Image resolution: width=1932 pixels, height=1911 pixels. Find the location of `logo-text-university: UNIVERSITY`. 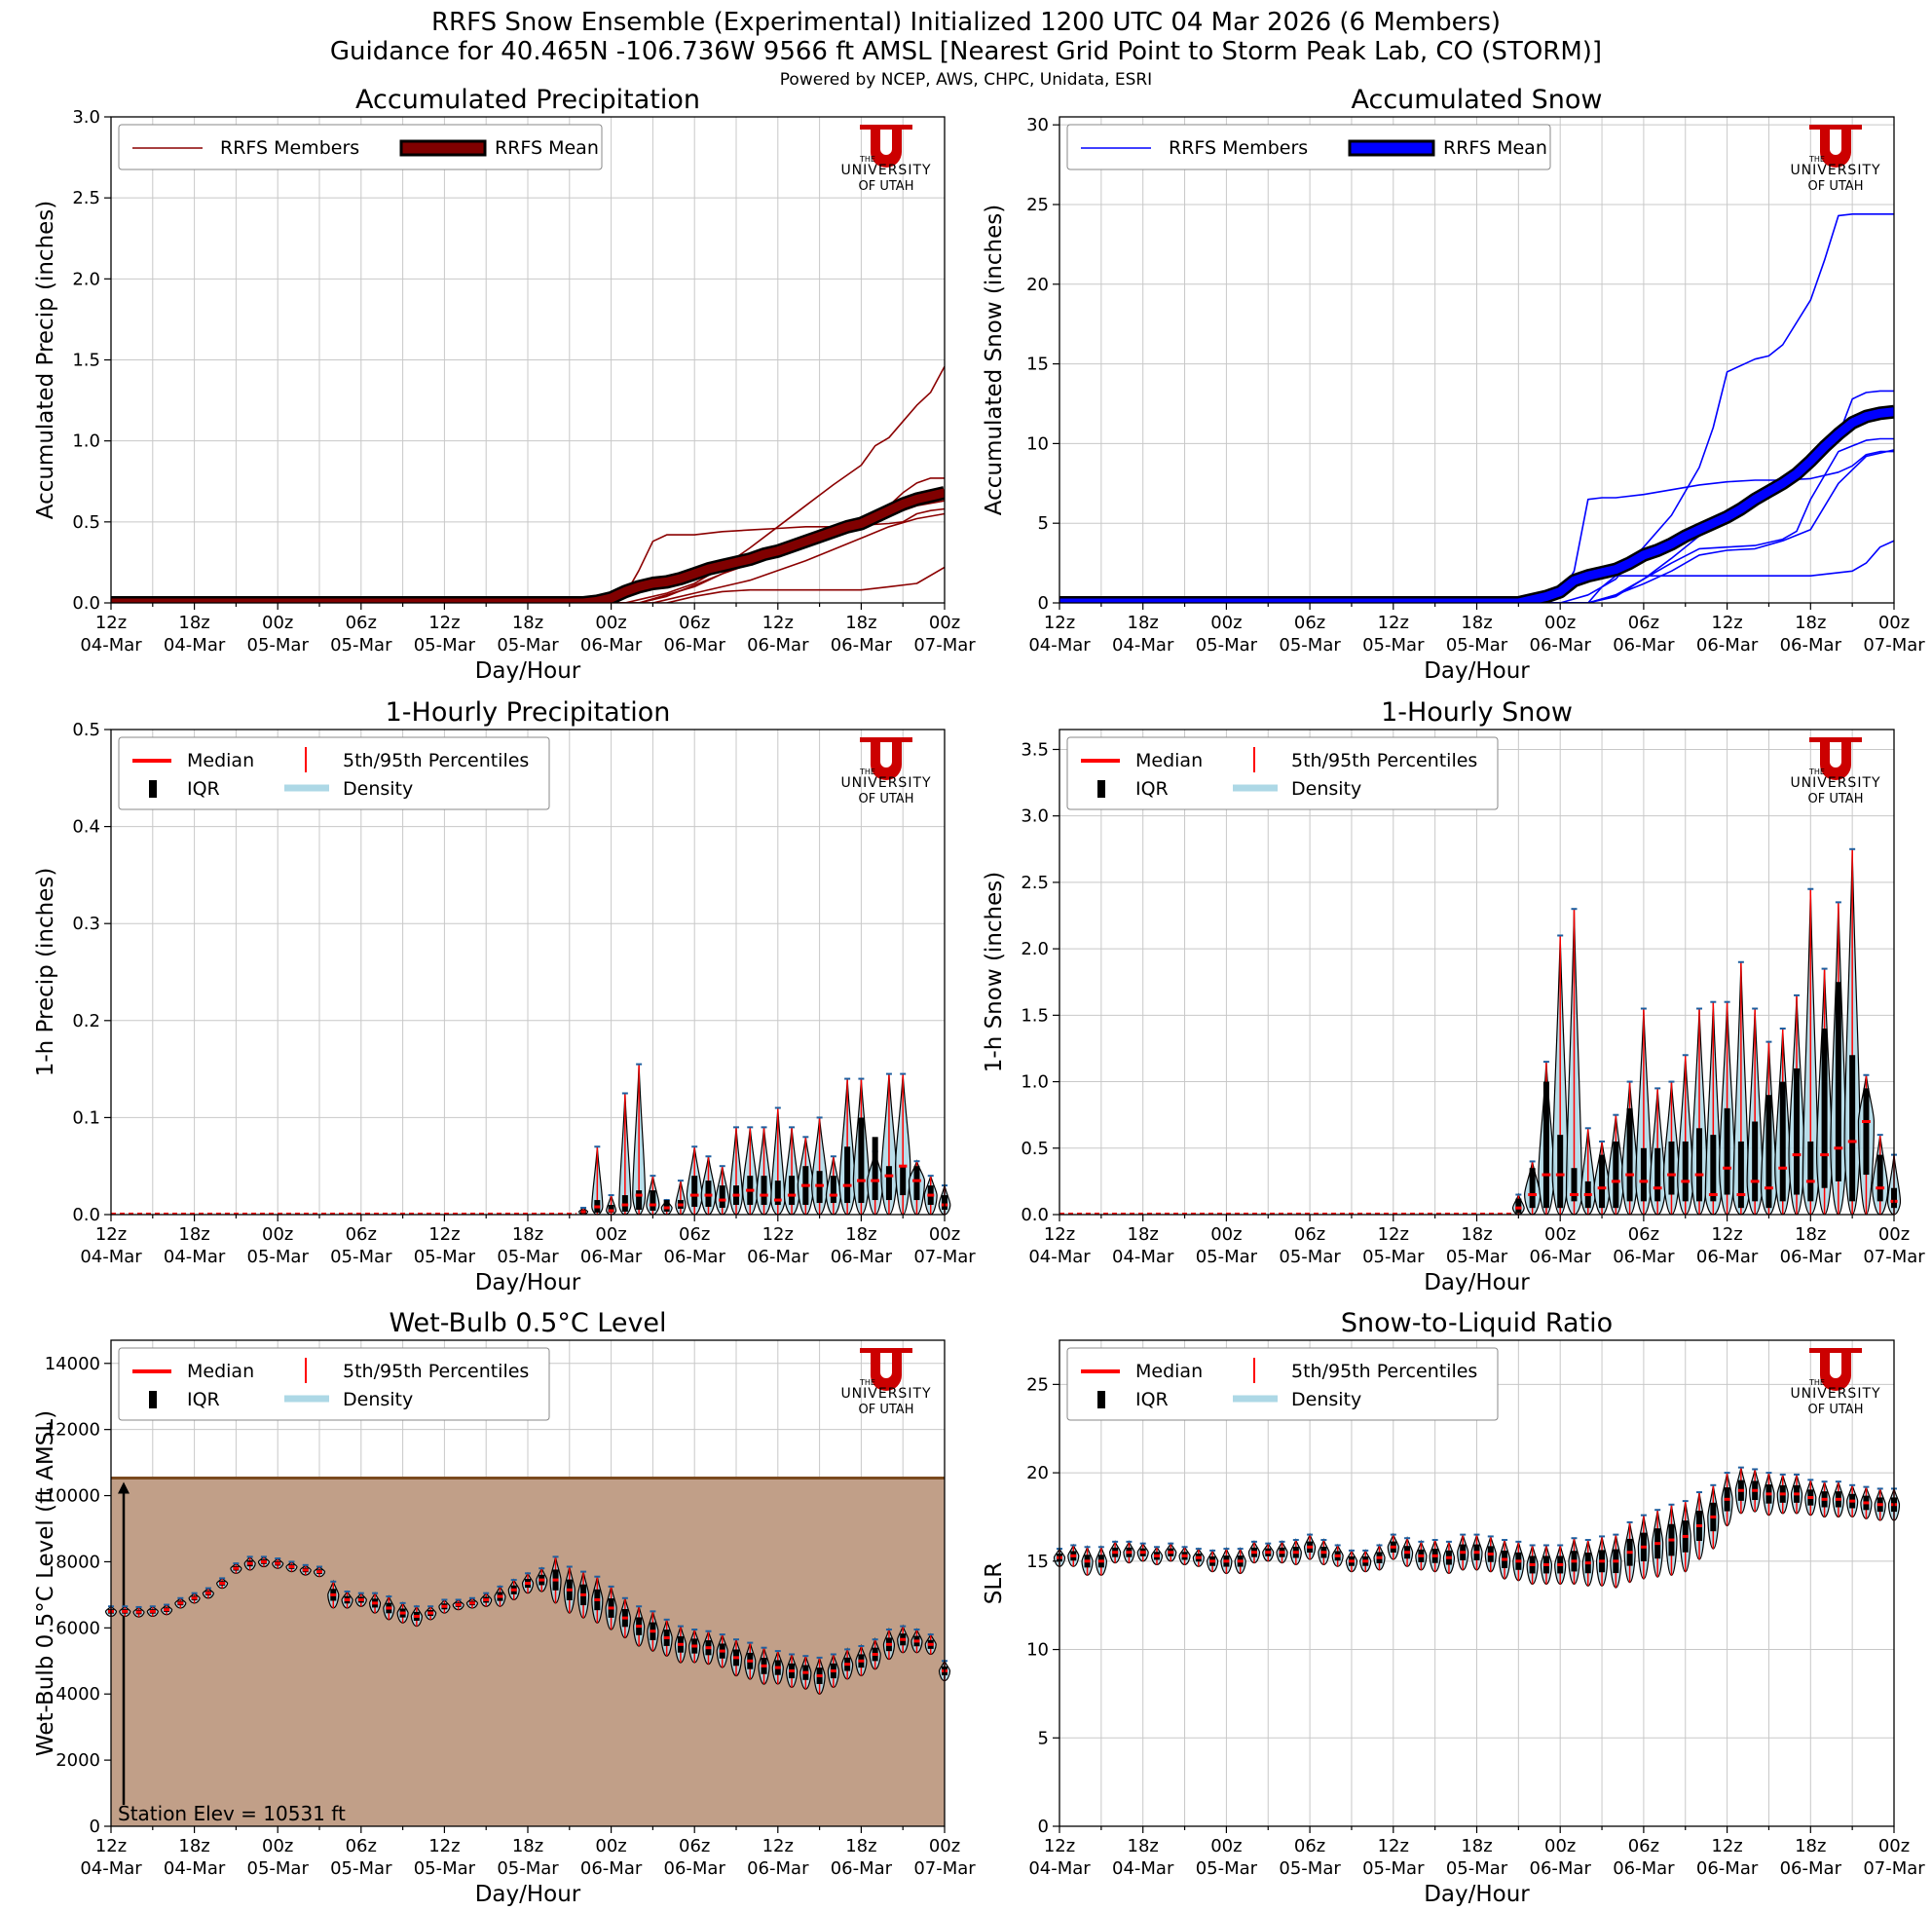

logo-text-university: UNIVERSITY is located at coordinates (885, 170).